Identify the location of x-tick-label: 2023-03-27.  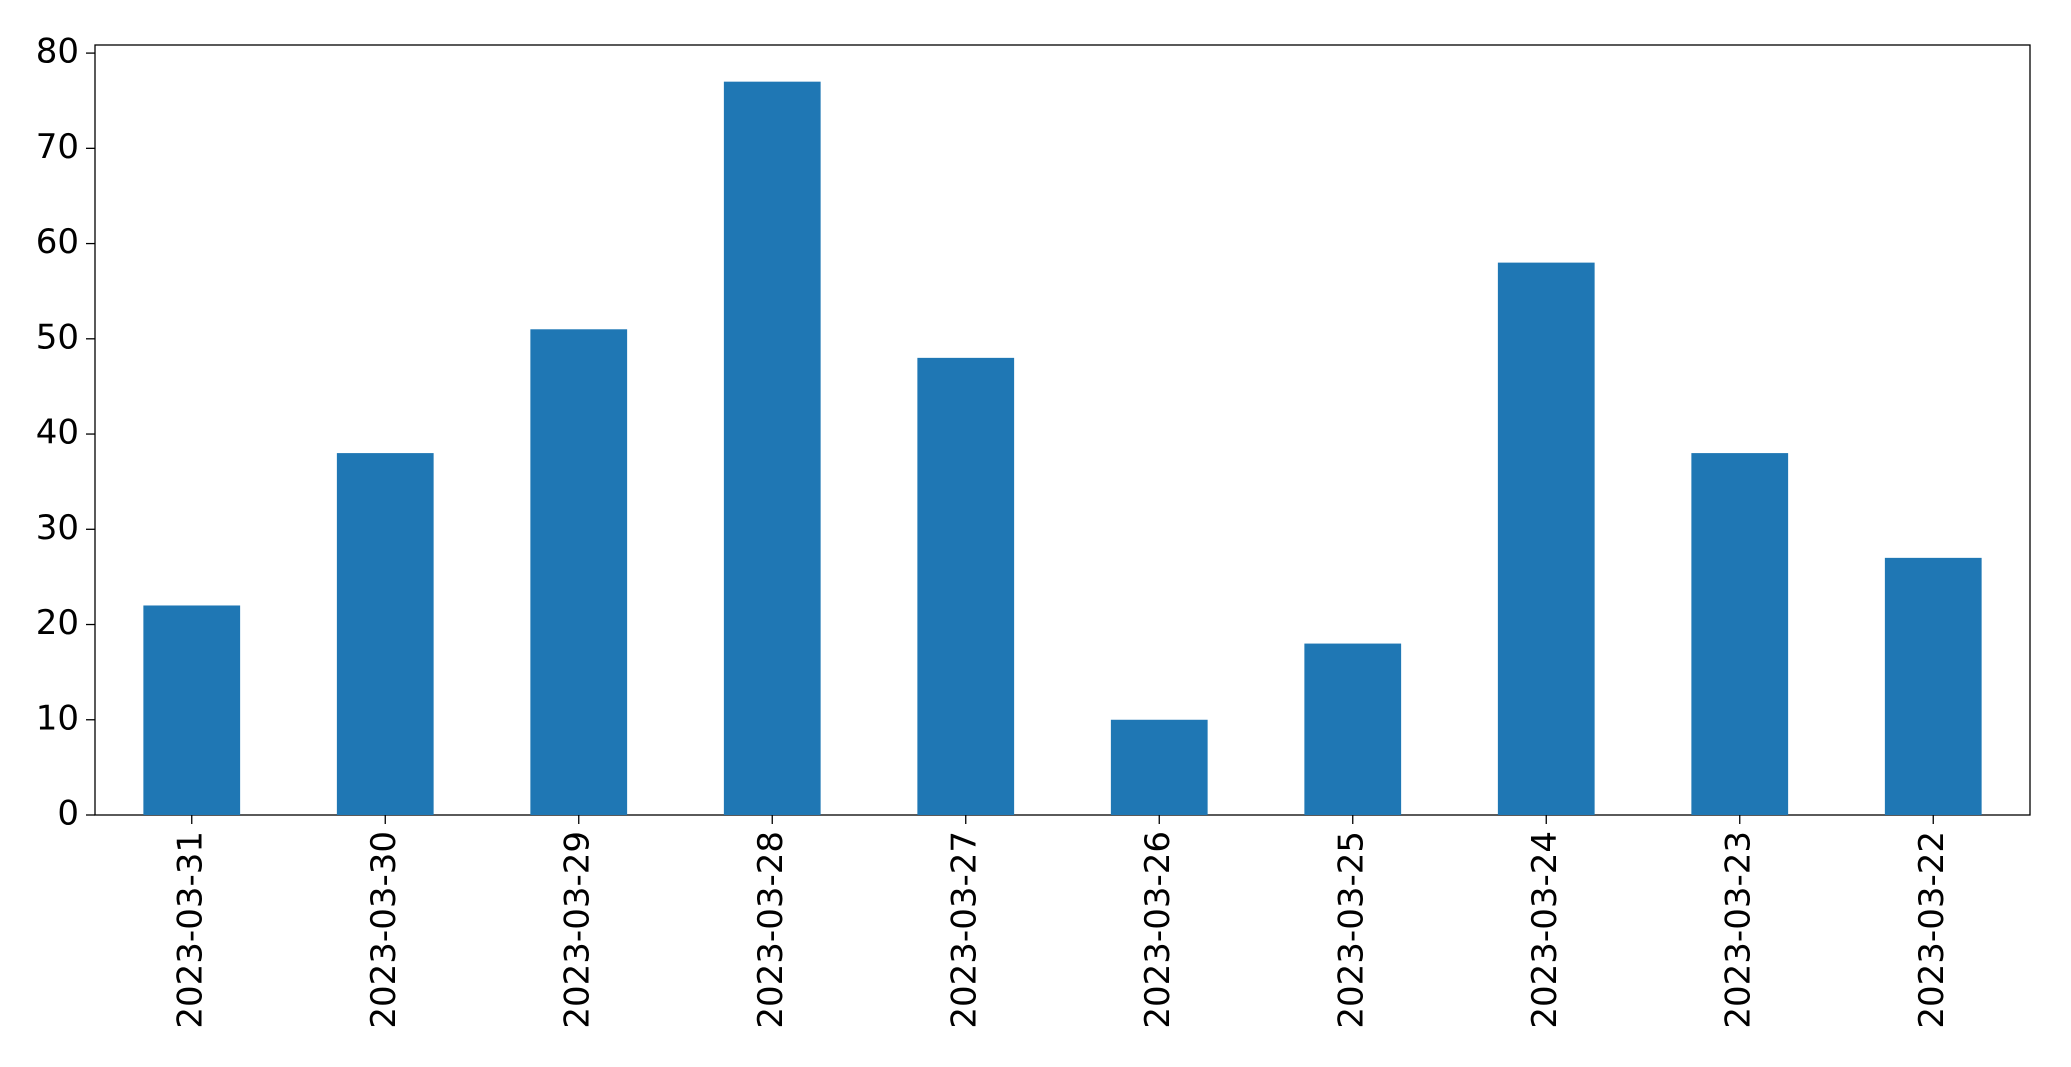
(964, 930).